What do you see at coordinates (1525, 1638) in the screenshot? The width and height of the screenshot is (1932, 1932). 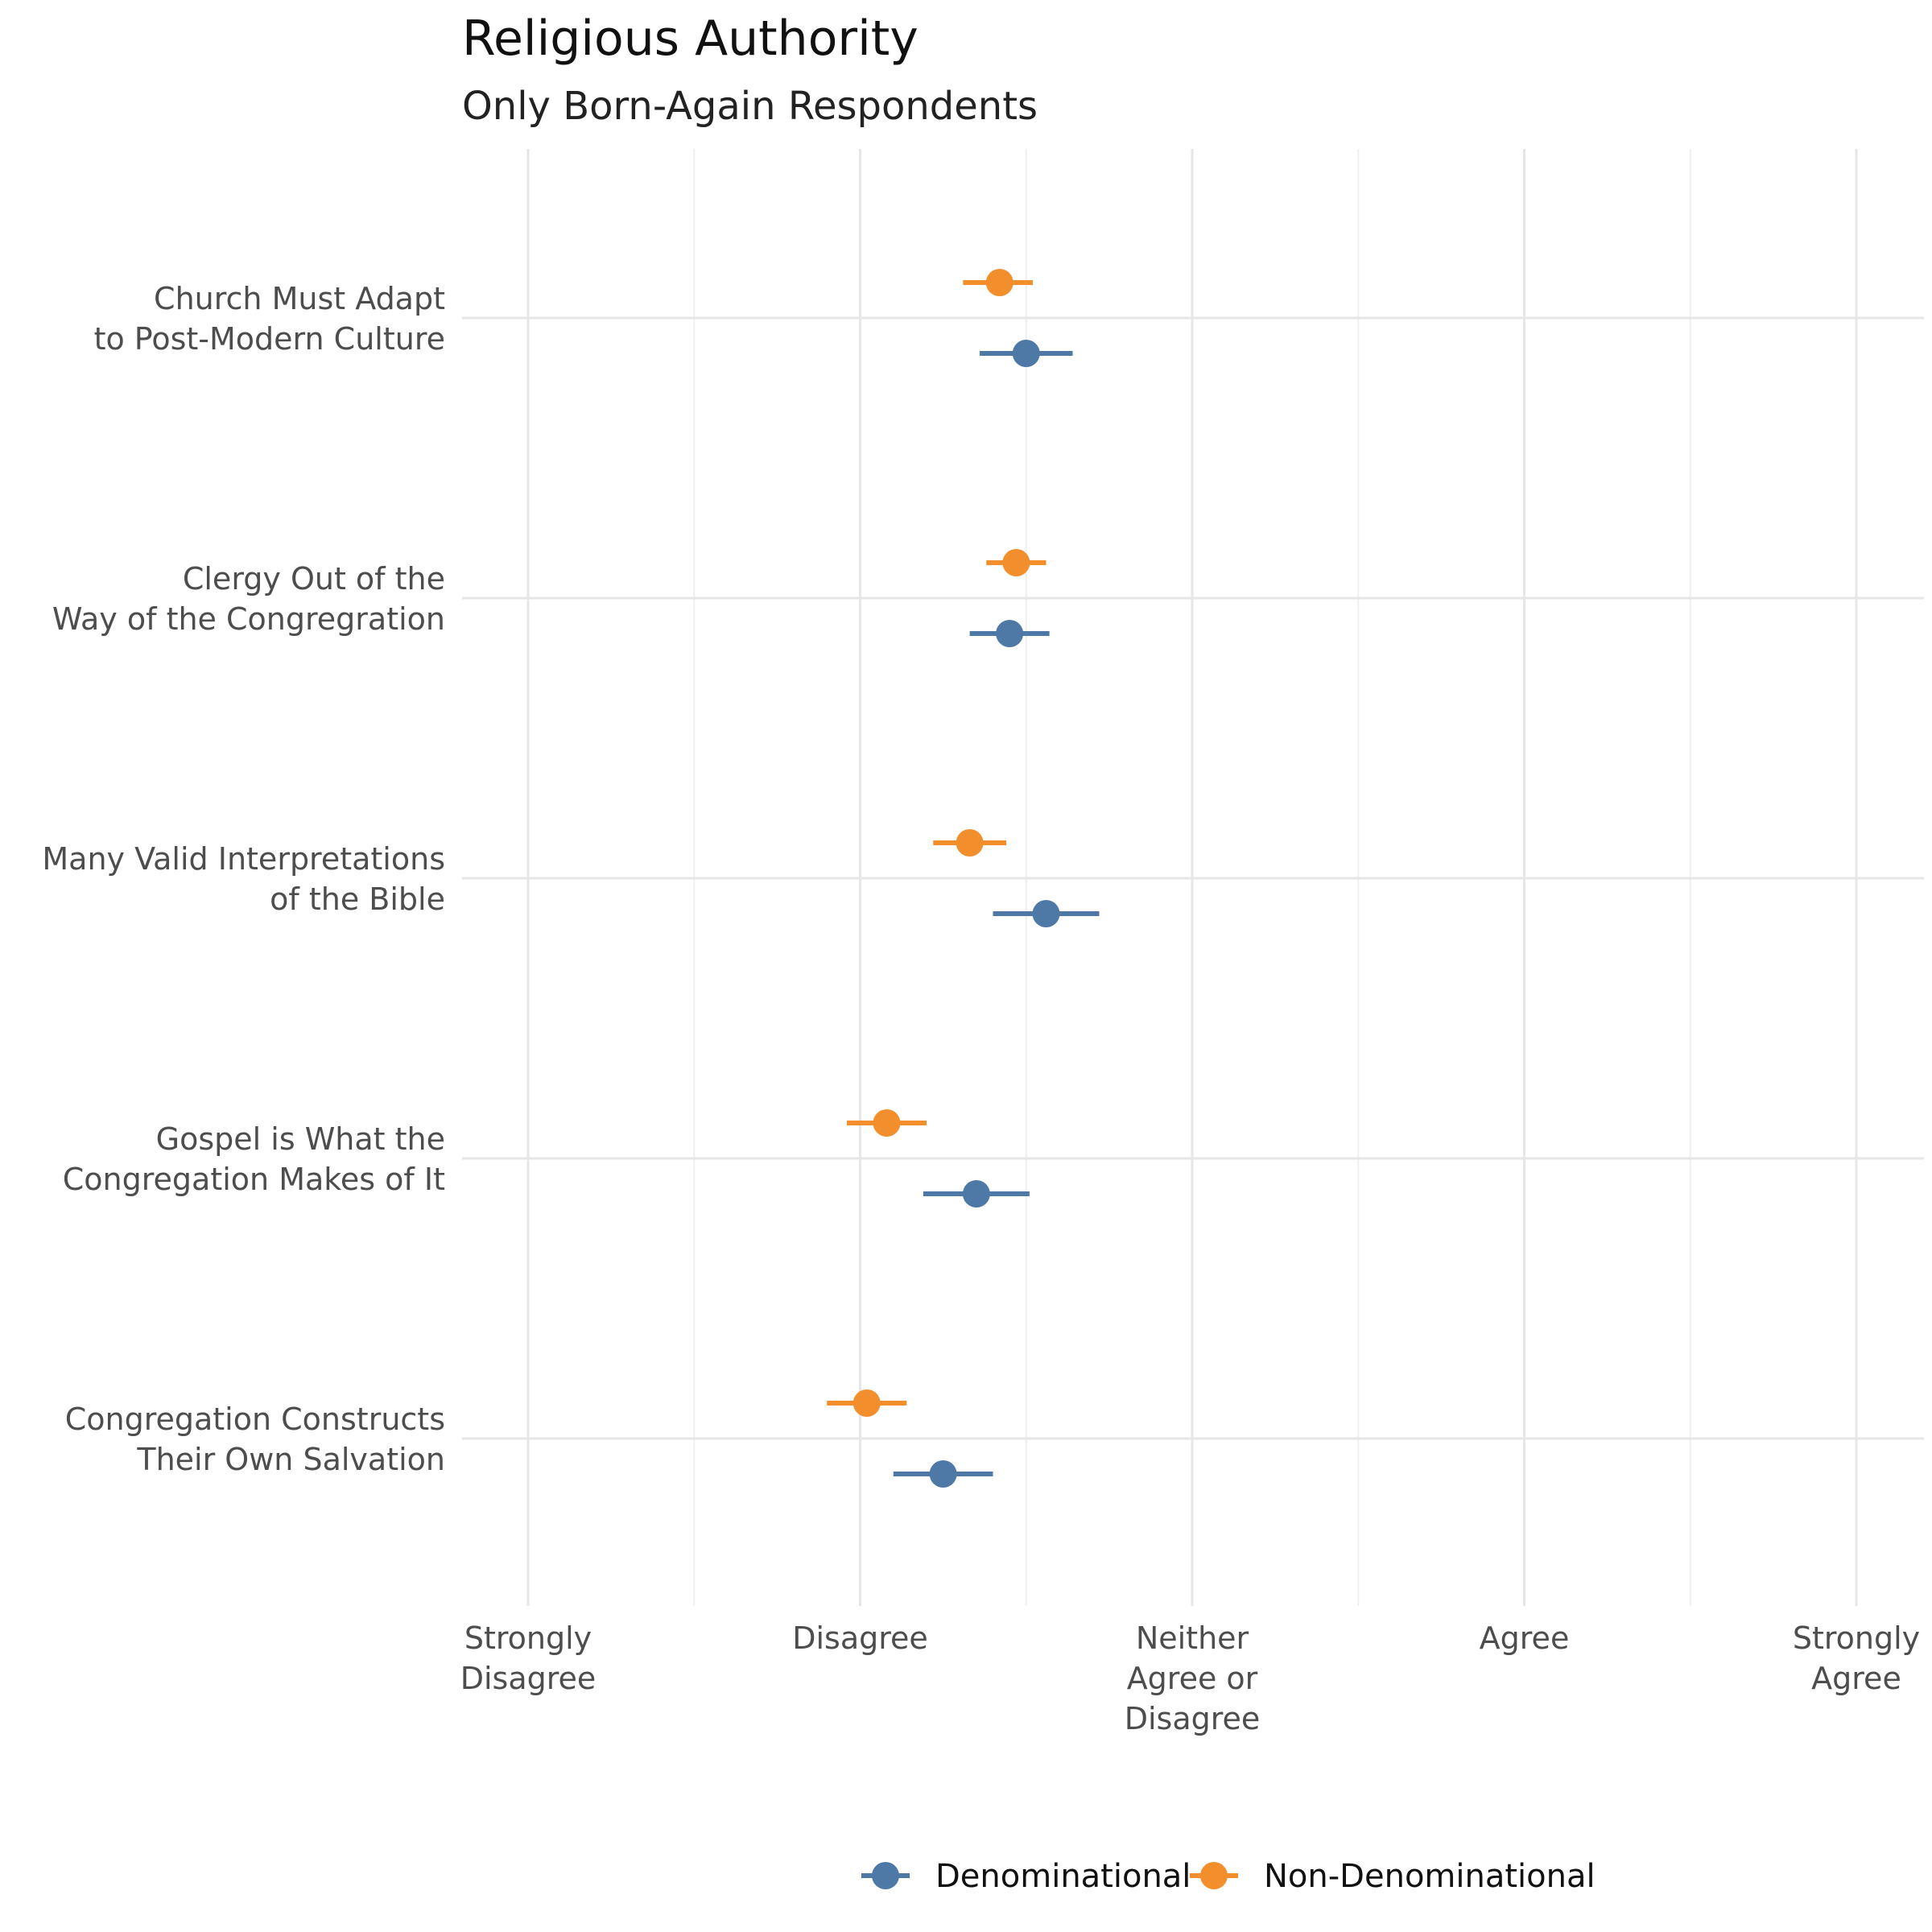 I see `x-tick-label: Agree` at bounding box center [1525, 1638].